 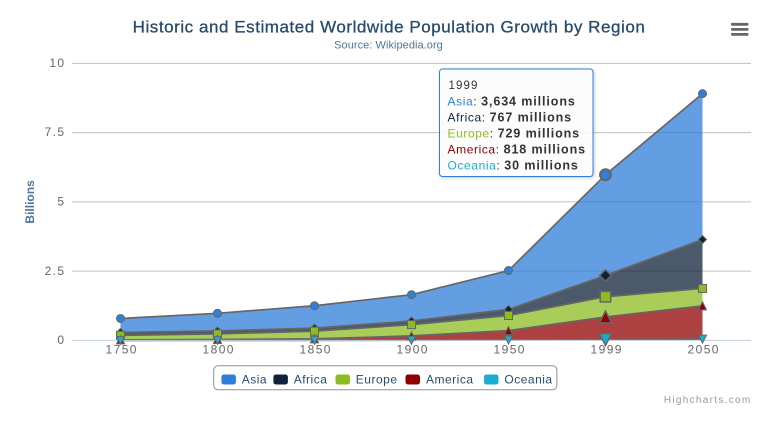 I want to click on svg-text: Asia: 3,634 millions, so click(x=512, y=102).